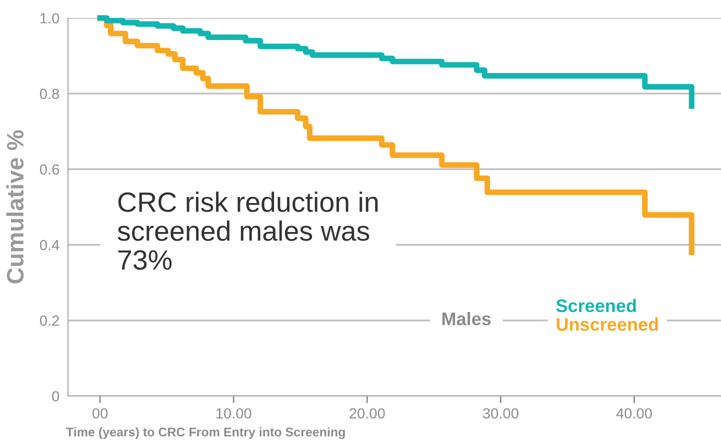 Image resolution: width=721 pixels, height=442 pixels. Describe the element at coordinates (596, 305) in the screenshot. I see `text: Screened` at that location.